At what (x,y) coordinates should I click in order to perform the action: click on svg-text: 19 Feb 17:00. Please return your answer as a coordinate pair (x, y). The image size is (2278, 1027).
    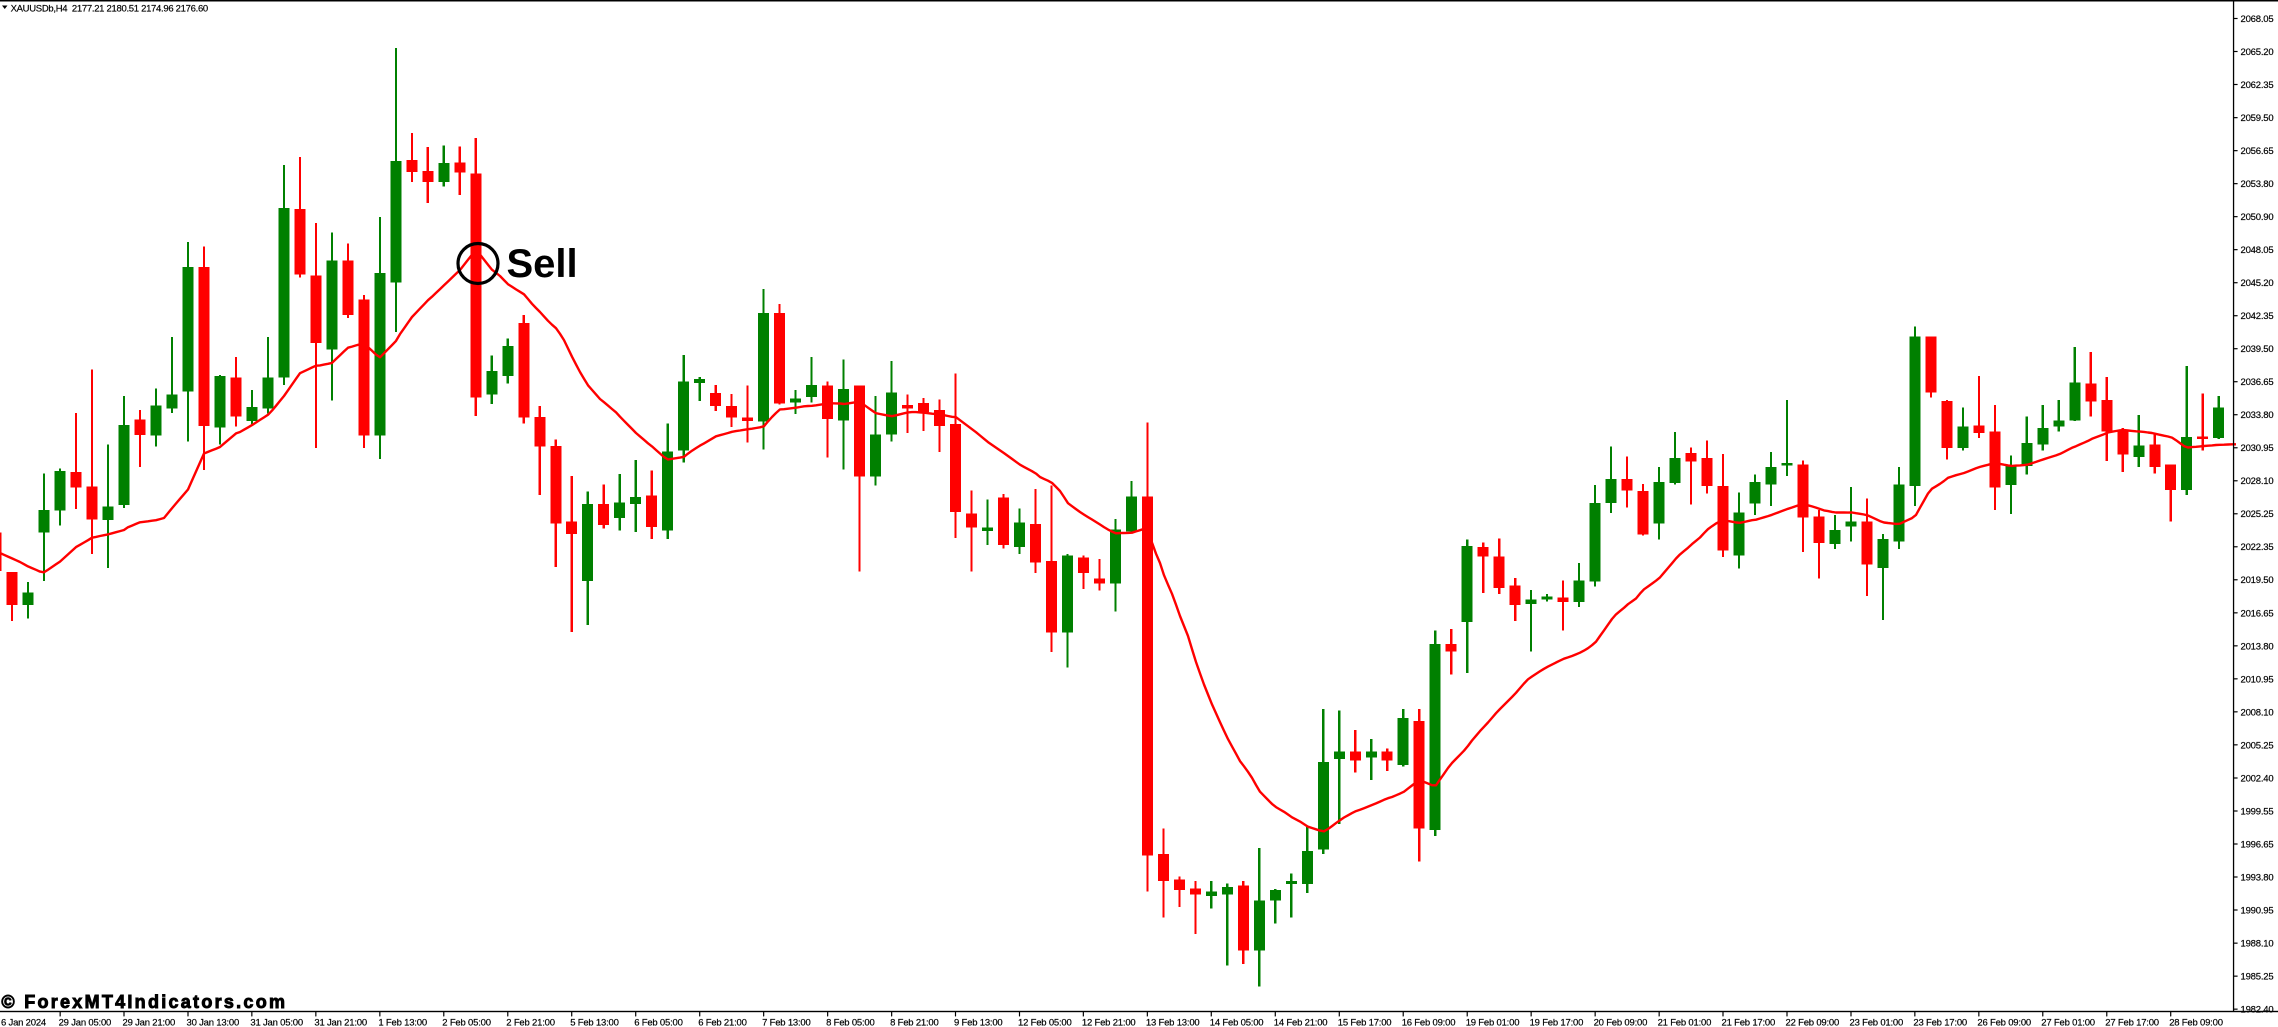
    Looking at the image, I should click on (1557, 1022).